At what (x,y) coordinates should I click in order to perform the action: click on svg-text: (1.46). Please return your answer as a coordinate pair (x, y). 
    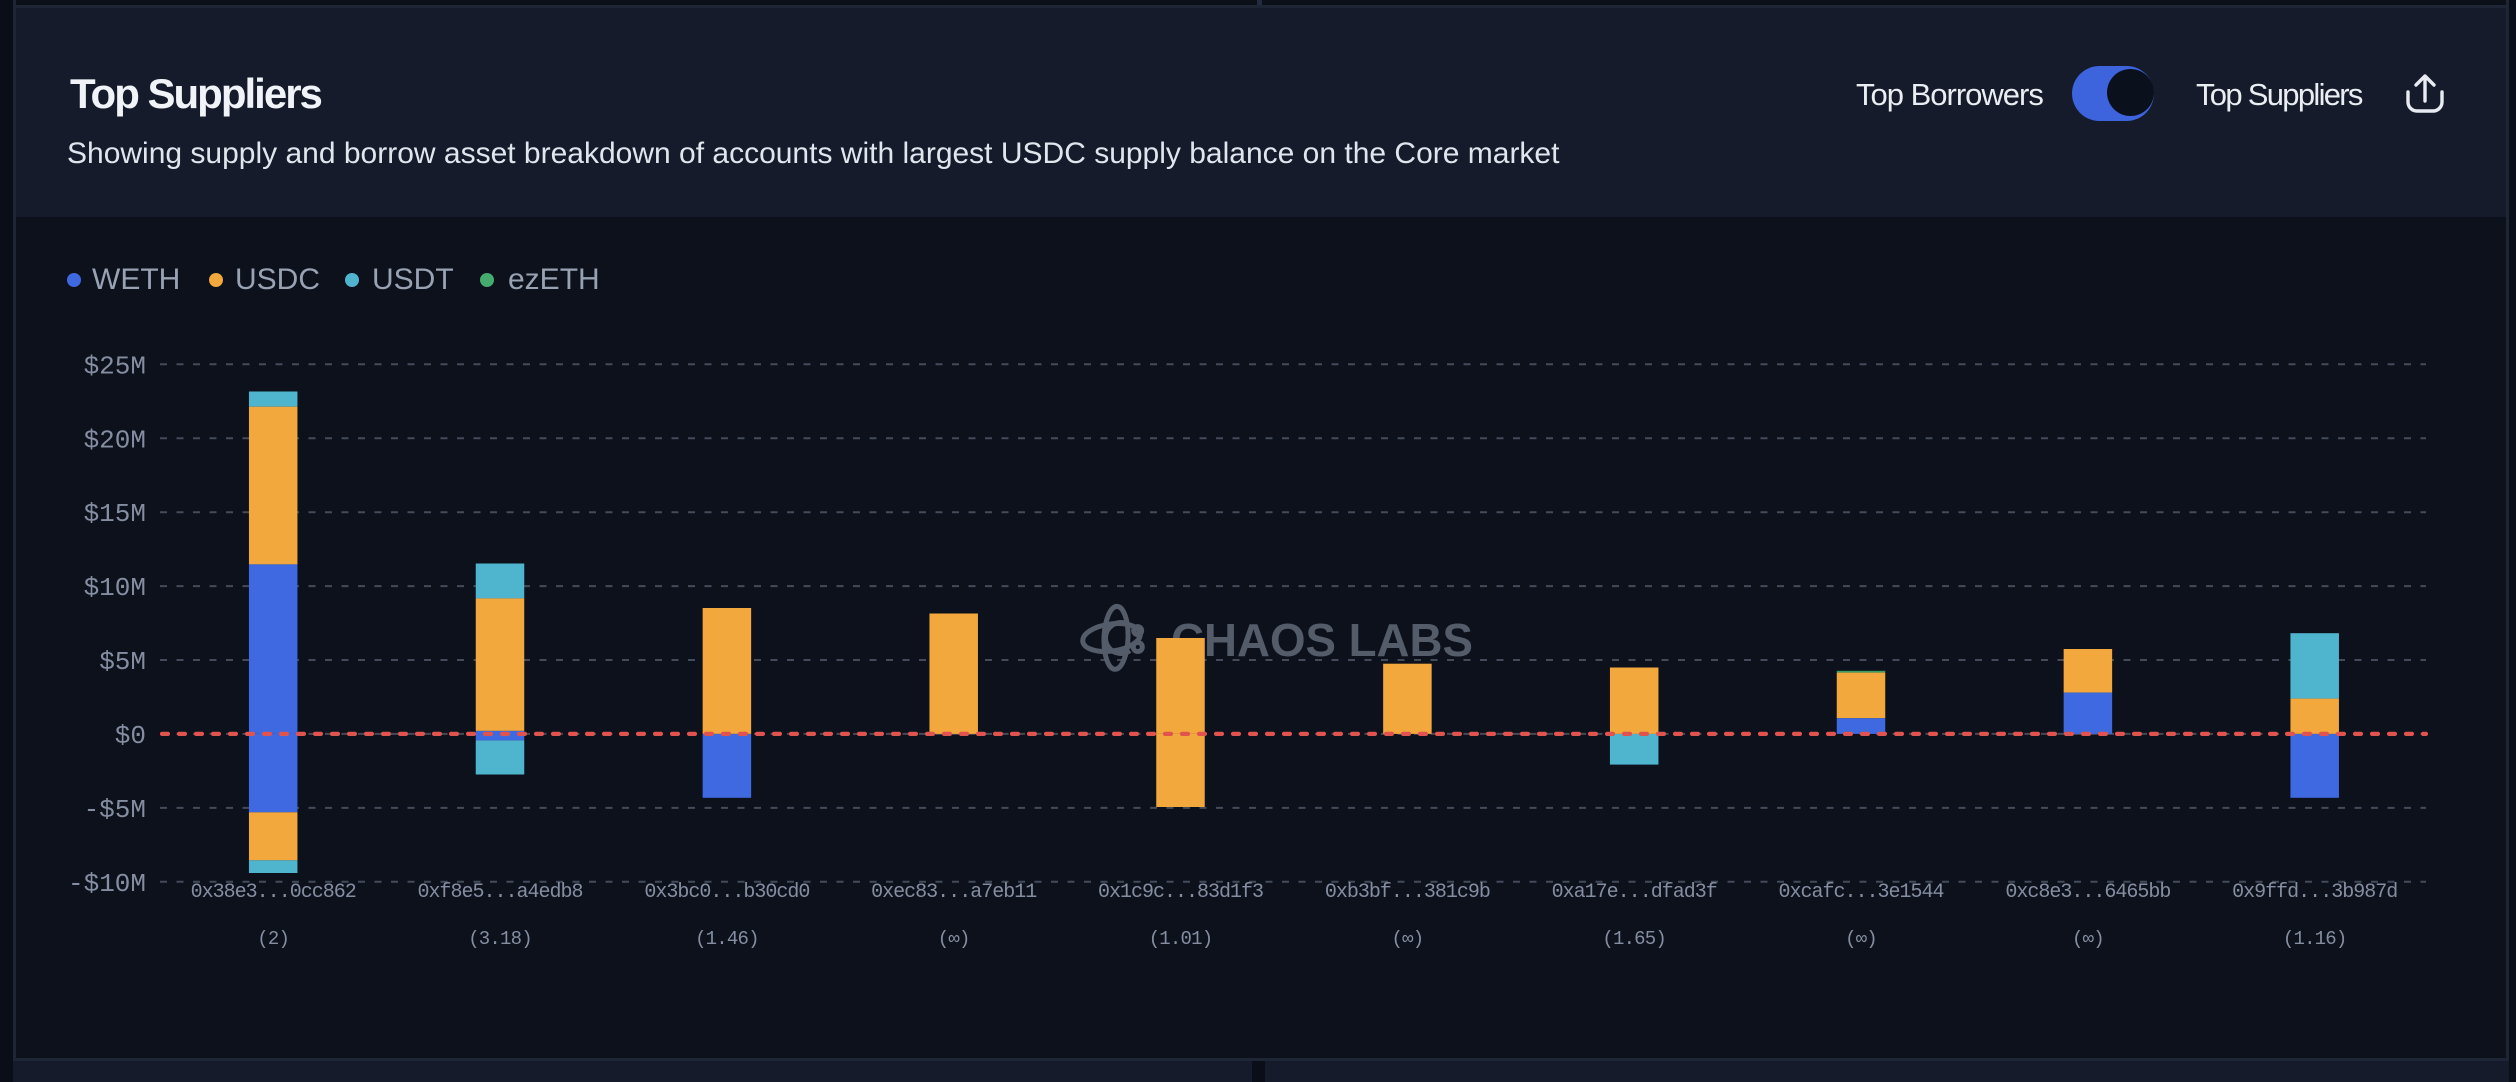
    Looking at the image, I should click on (727, 939).